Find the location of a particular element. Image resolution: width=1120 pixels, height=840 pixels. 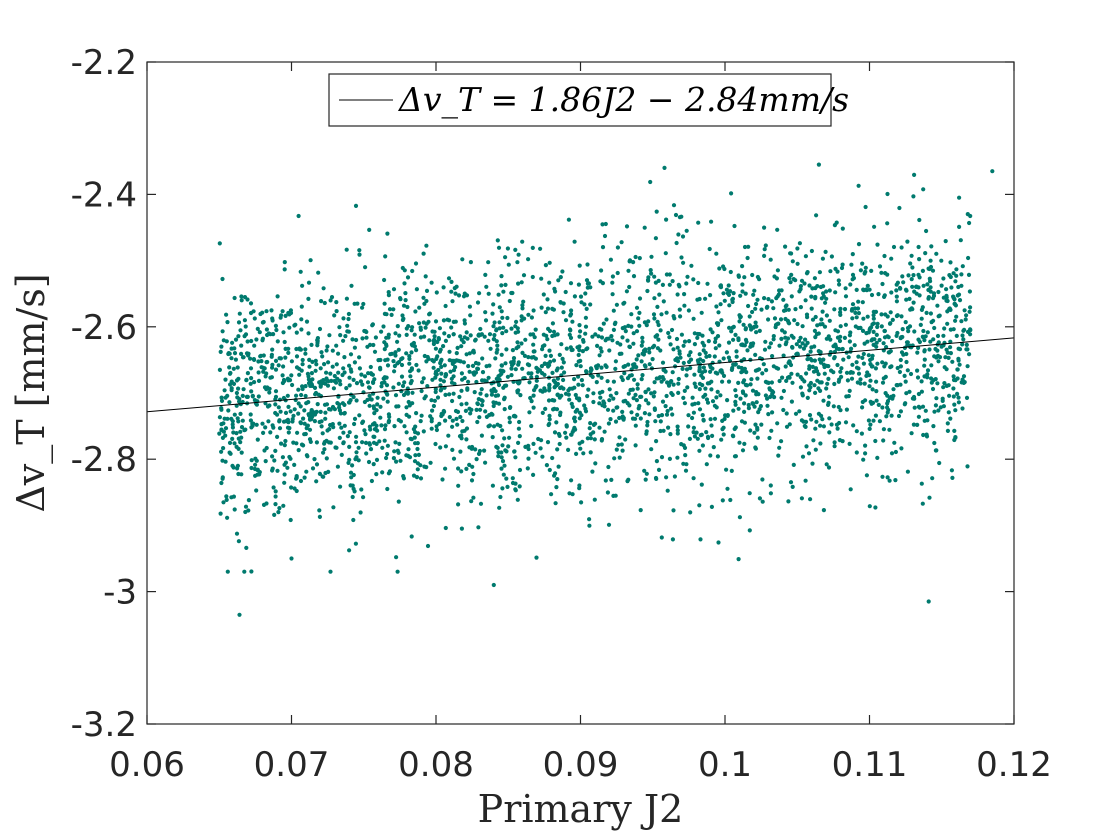

y-axis-title: Δv_T [mm/s] is located at coordinates (31, 392).